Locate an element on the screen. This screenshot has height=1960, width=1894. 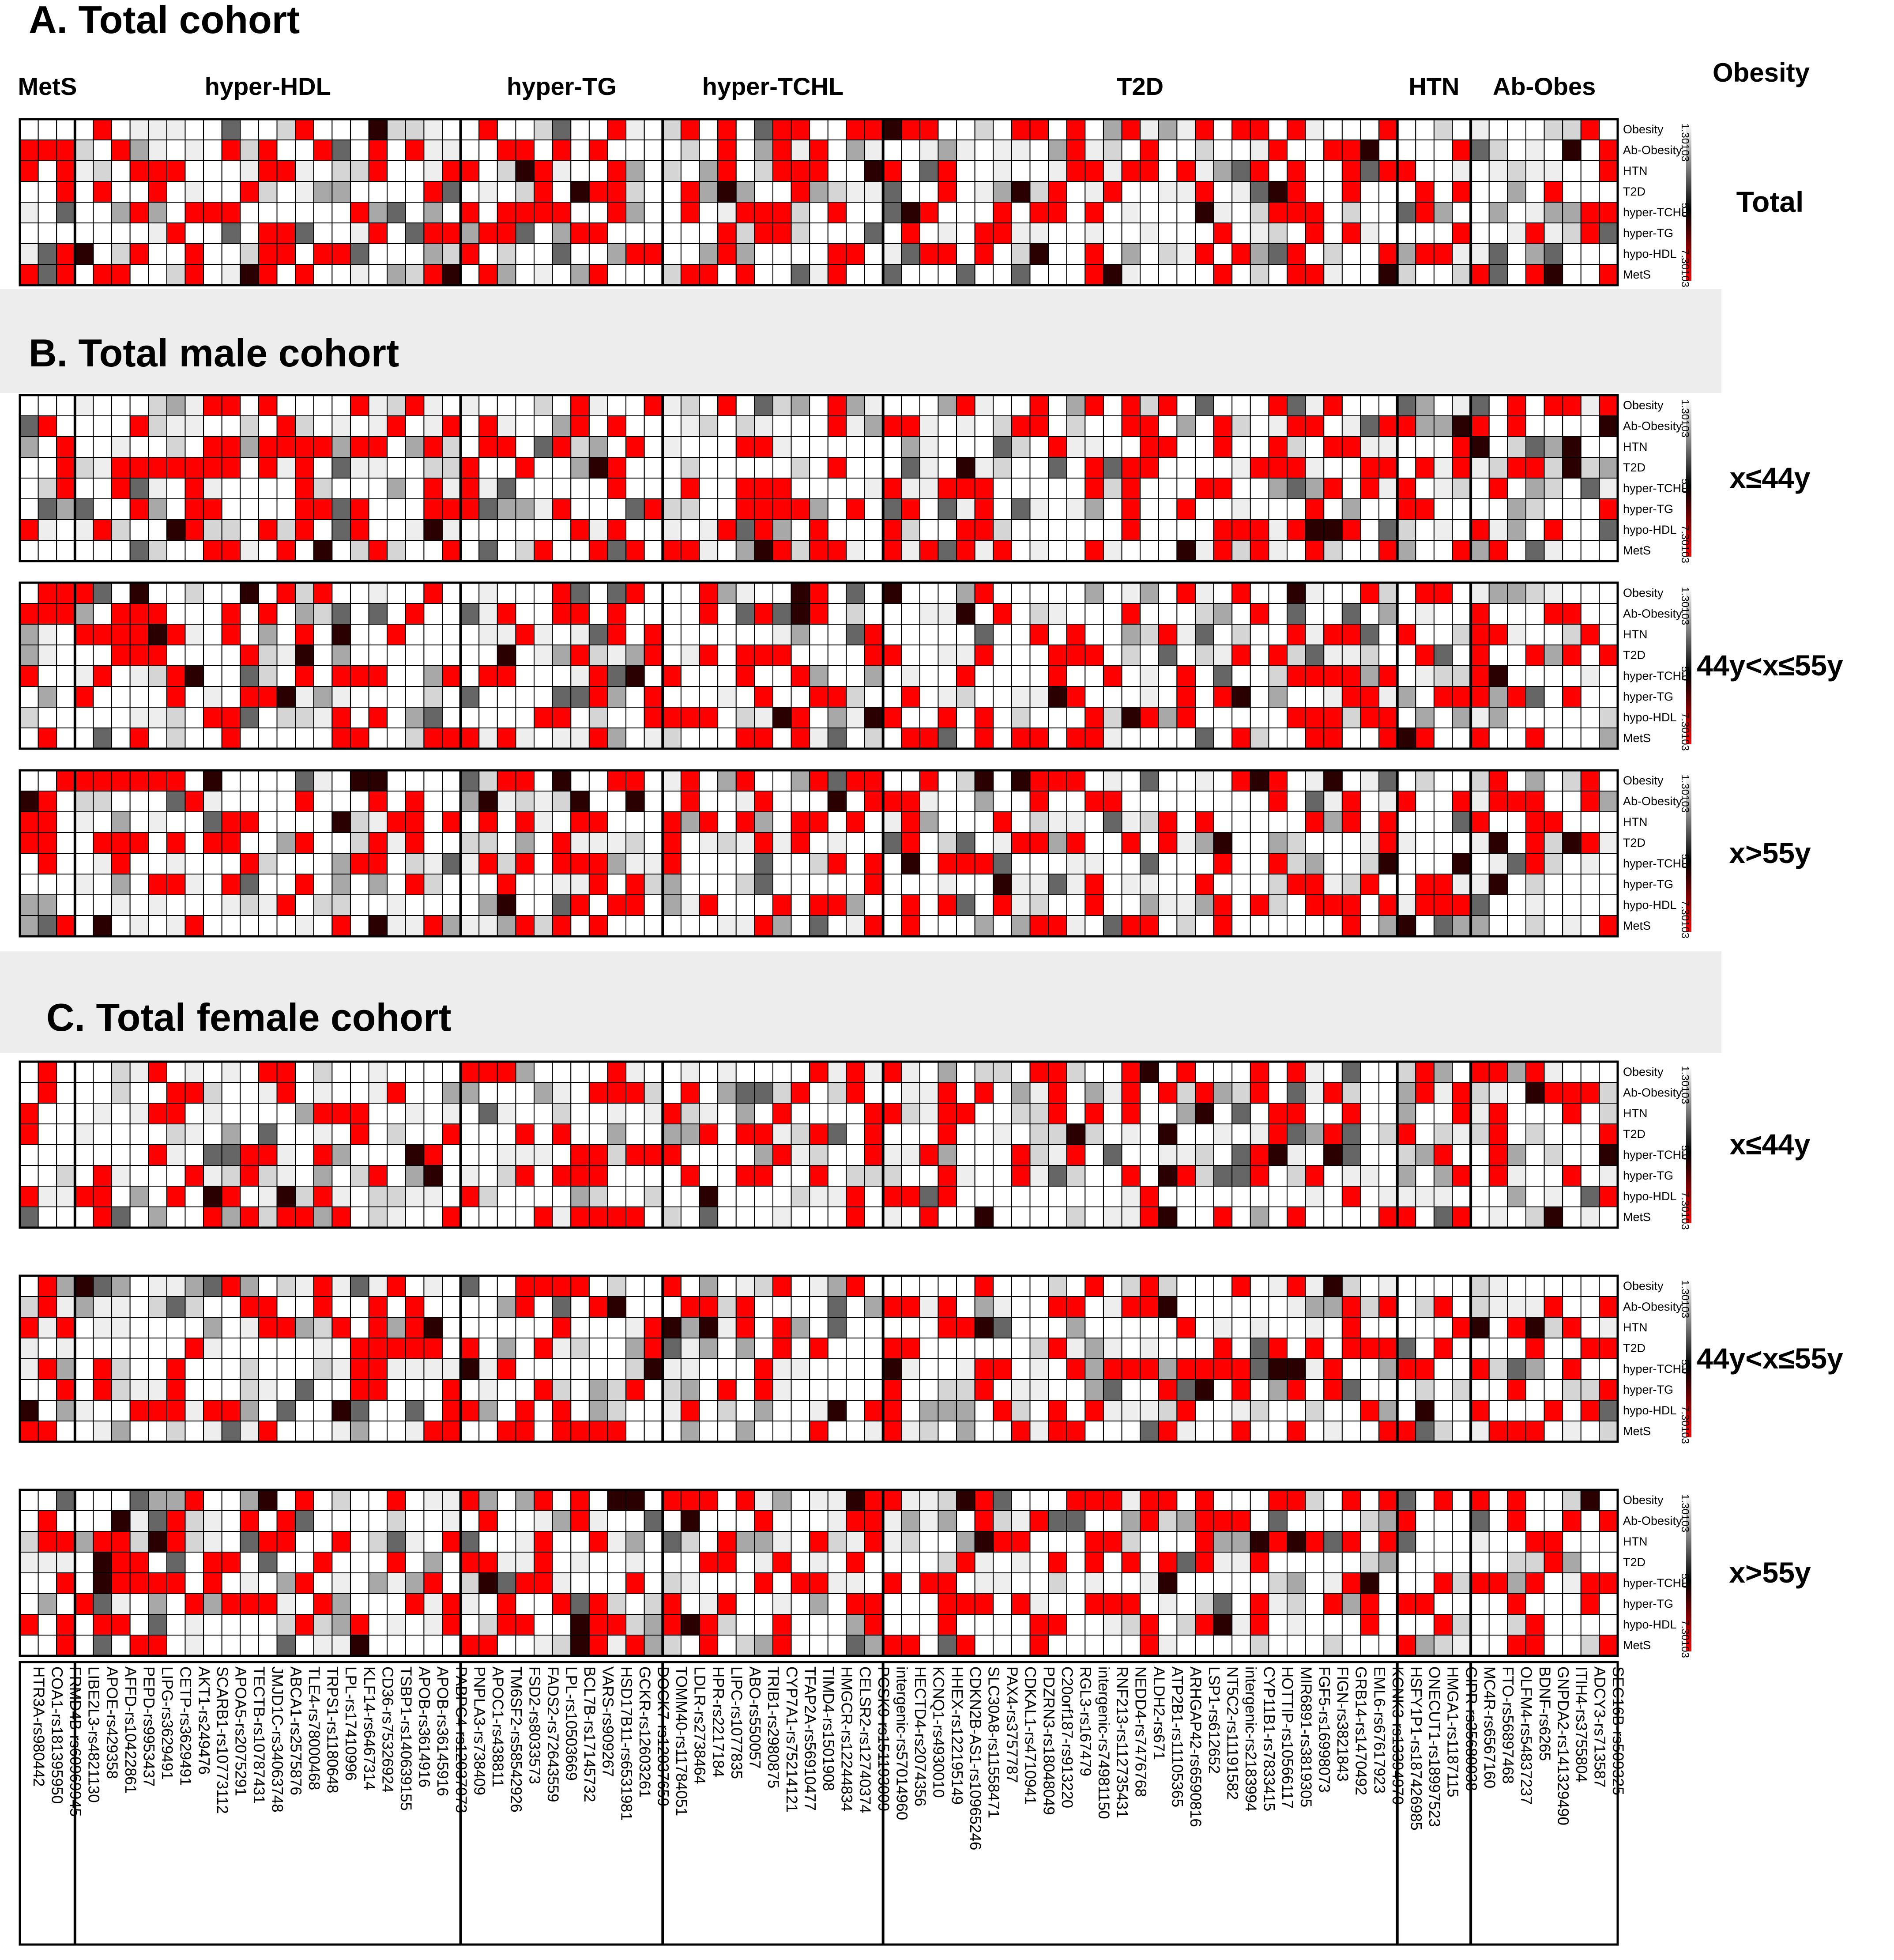
row-label: hyper-TG is located at coordinates (1648, 884).